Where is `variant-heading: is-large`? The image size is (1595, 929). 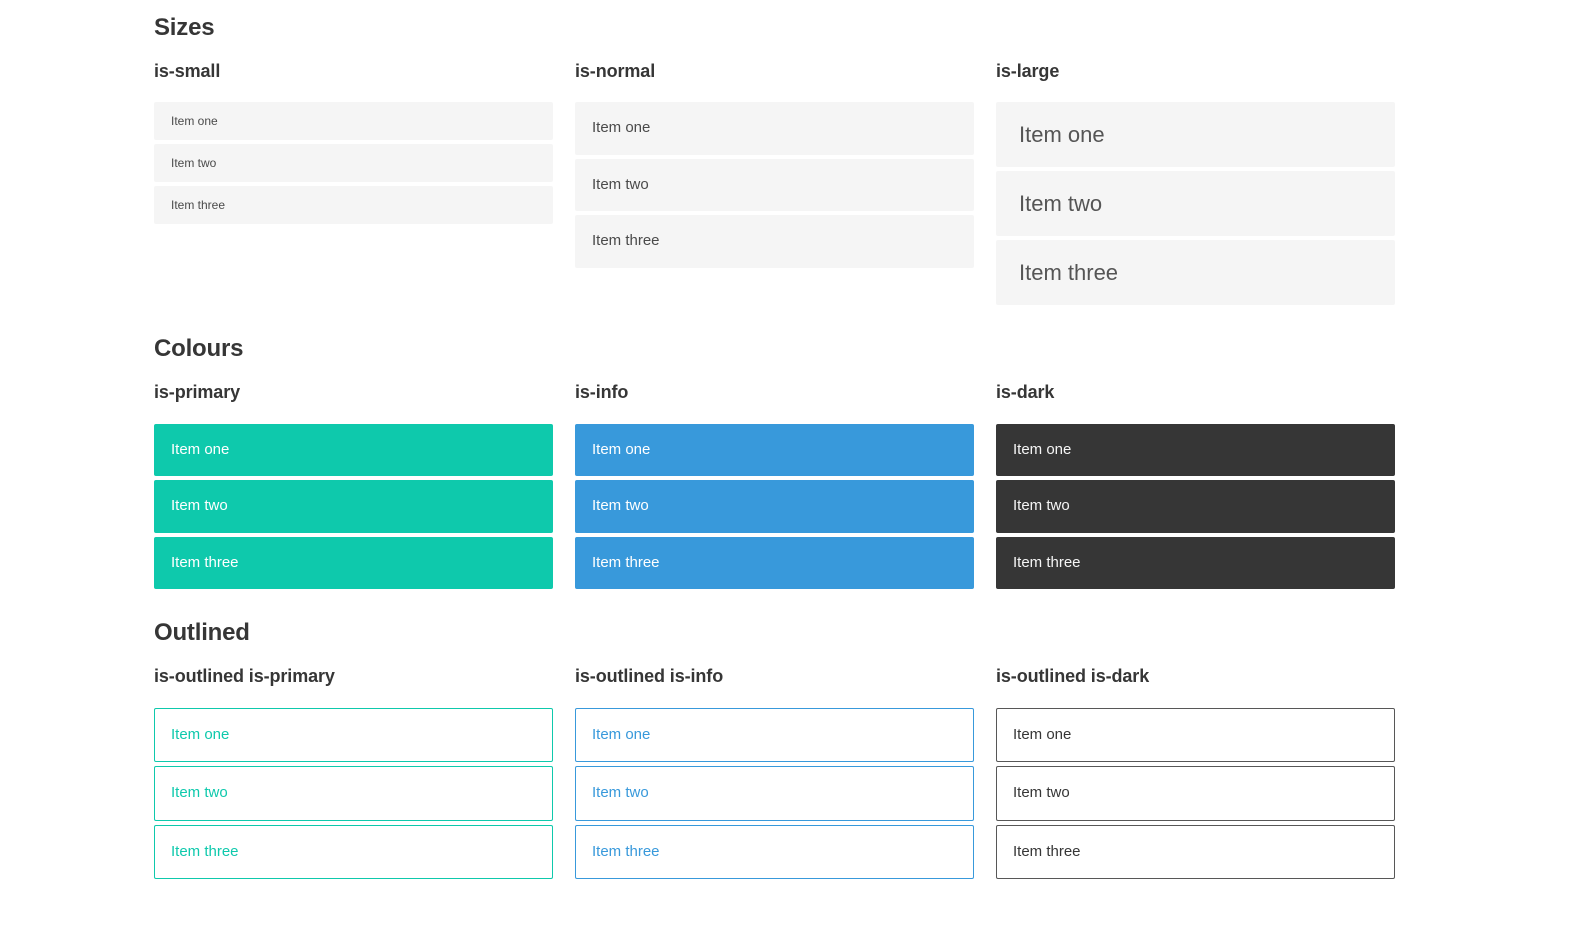 variant-heading: is-large is located at coordinates (1028, 70).